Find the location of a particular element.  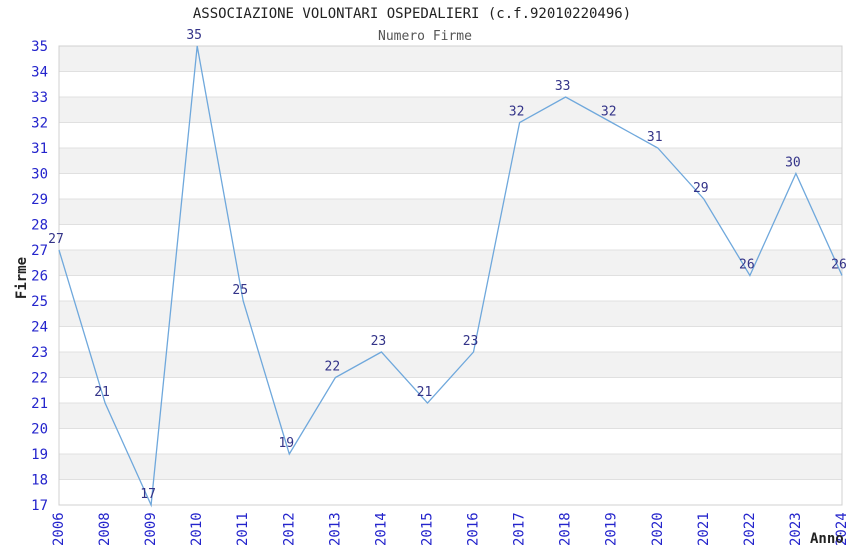

x-tick-label: 2009 is located at coordinates (151, 529).